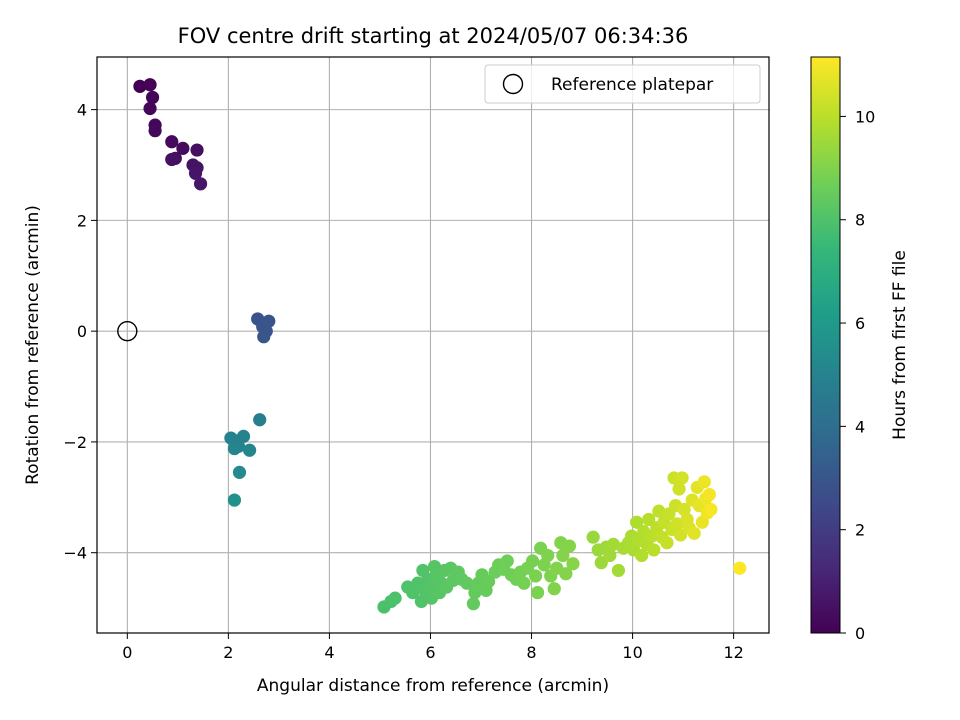  What do you see at coordinates (433, 686) in the screenshot?
I see `x-axis-label: Angular distance from reference (arcmin)` at bounding box center [433, 686].